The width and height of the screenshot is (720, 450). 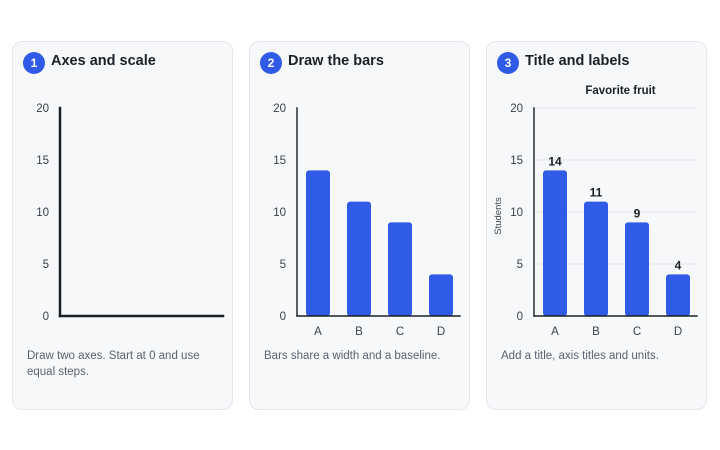 What do you see at coordinates (34, 63) in the screenshot?
I see `step-number-badge: 1` at bounding box center [34, 63].